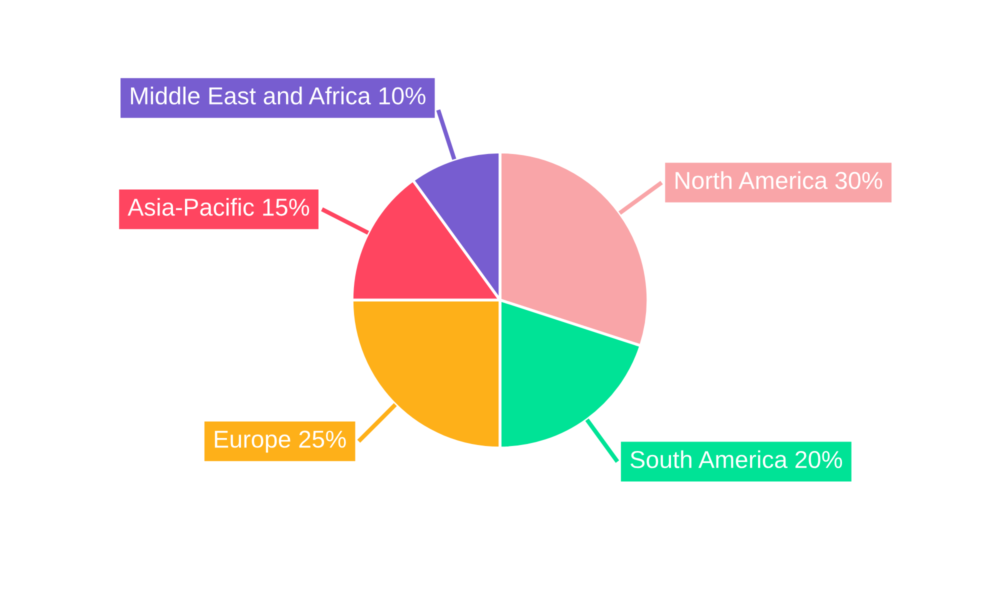  What do you see at coordinates (278, 95) in the screenshot?
I see `slice-label: Middle East and Africa 10%` at bounding box center [278, 95].